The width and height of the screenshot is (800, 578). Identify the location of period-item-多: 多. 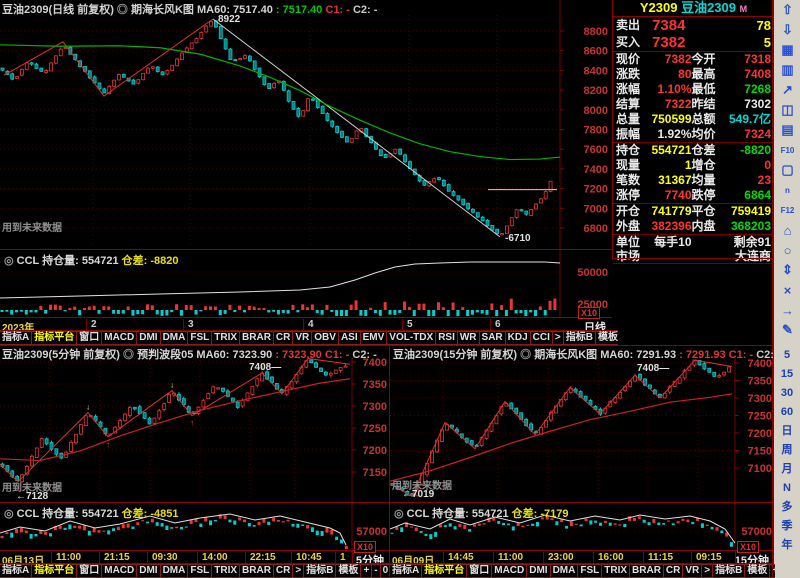
(787, 507).